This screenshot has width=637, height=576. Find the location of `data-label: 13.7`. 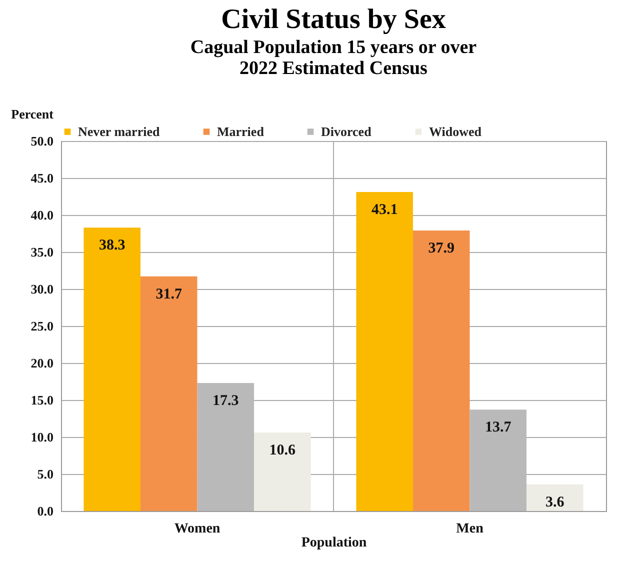

data-label: 13.7 is located at coordinates (498, 428).